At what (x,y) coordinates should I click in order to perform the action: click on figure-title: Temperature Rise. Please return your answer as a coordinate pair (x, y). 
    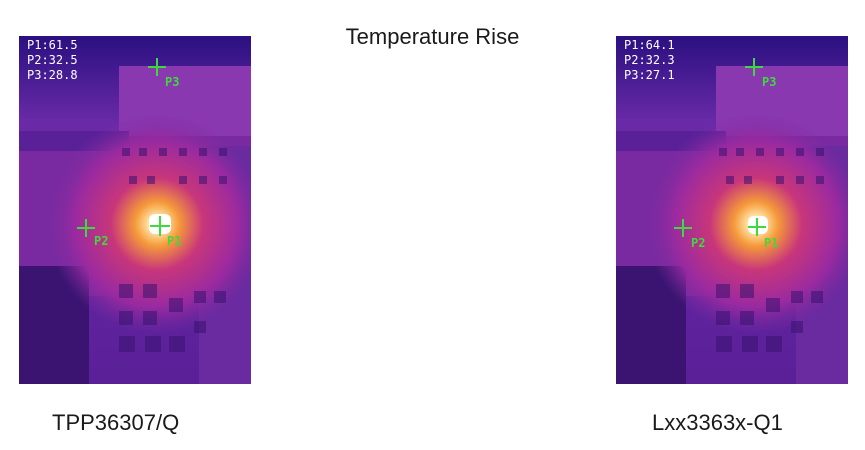
    Looking at the image, I should click on (432, 36).